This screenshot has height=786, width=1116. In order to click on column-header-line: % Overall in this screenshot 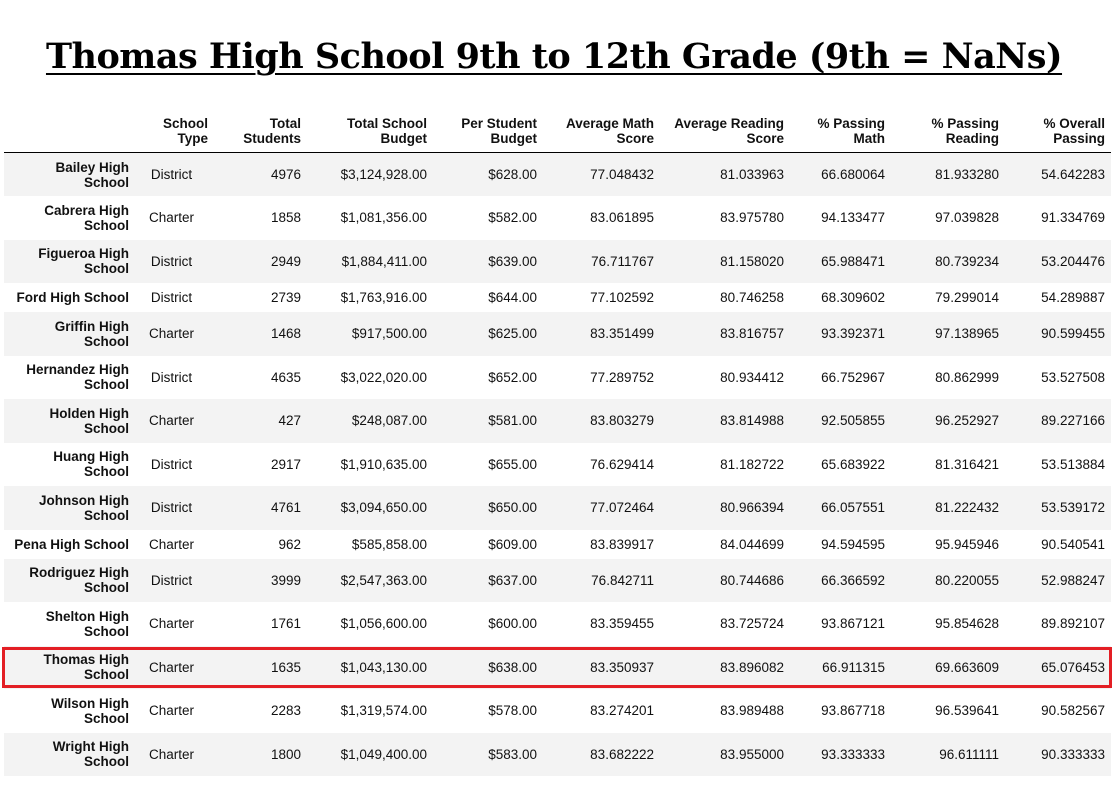, I will do `click(1074, 123)`.